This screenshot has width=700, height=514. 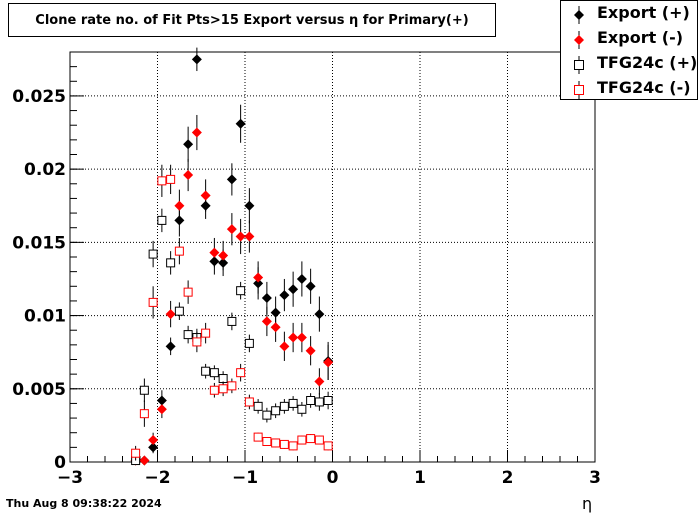 I want to click on y-tick-label: 0.025, so click(x=39, y=97).